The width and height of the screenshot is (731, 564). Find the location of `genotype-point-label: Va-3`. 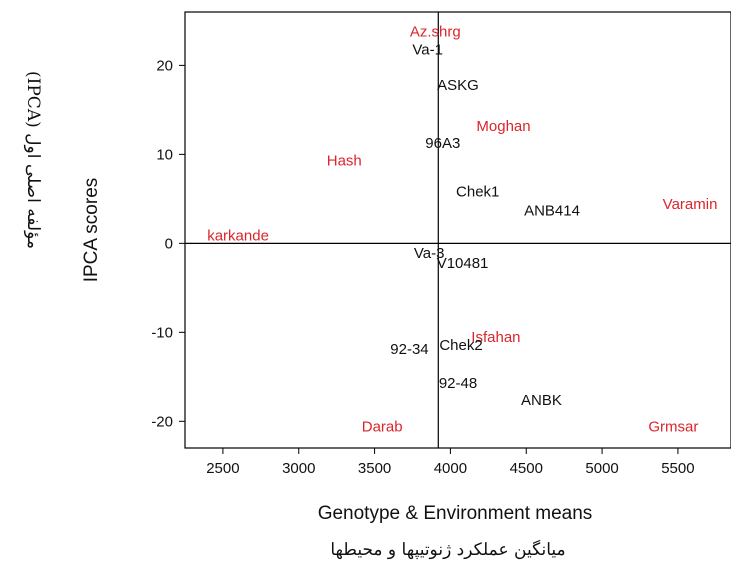

genotype-point-label: Va-3 is located at coordinates (429, 253).